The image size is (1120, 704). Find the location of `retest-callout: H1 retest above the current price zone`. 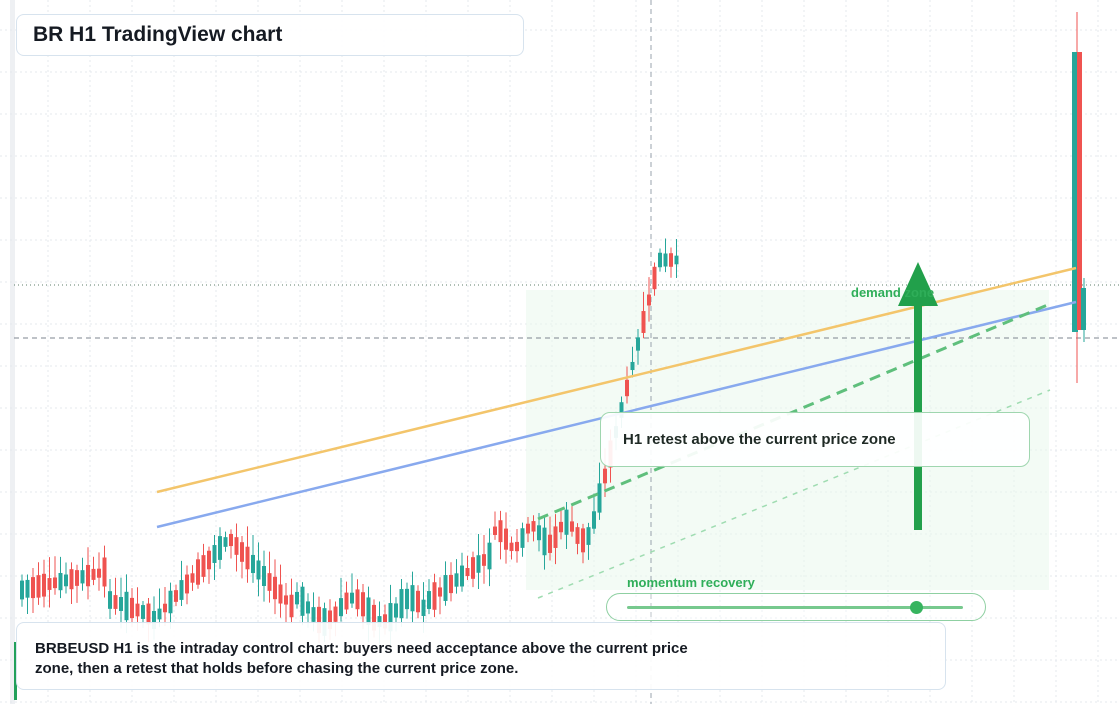

retest-callout: H1 retest above the current price zone is located at coordinates (815, 439).